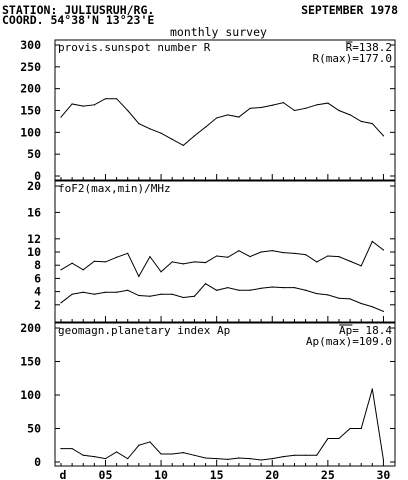  I want to click on y-tick-label: 100, so click(30, 132).